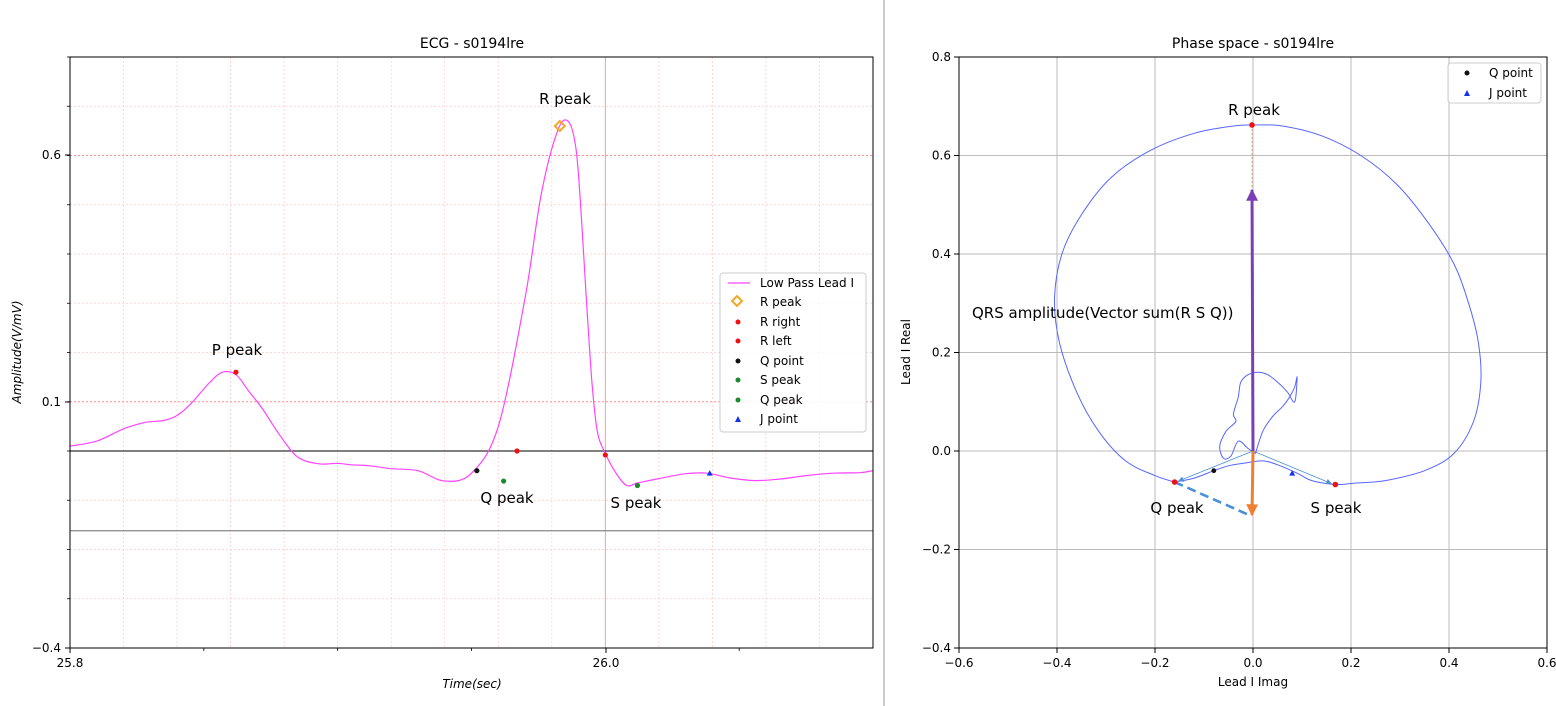  What do you see at coordinates (781, 400) in the screenshot?
I see `ecg-legend-entry: Q peak` at bounding box center [781, 400].